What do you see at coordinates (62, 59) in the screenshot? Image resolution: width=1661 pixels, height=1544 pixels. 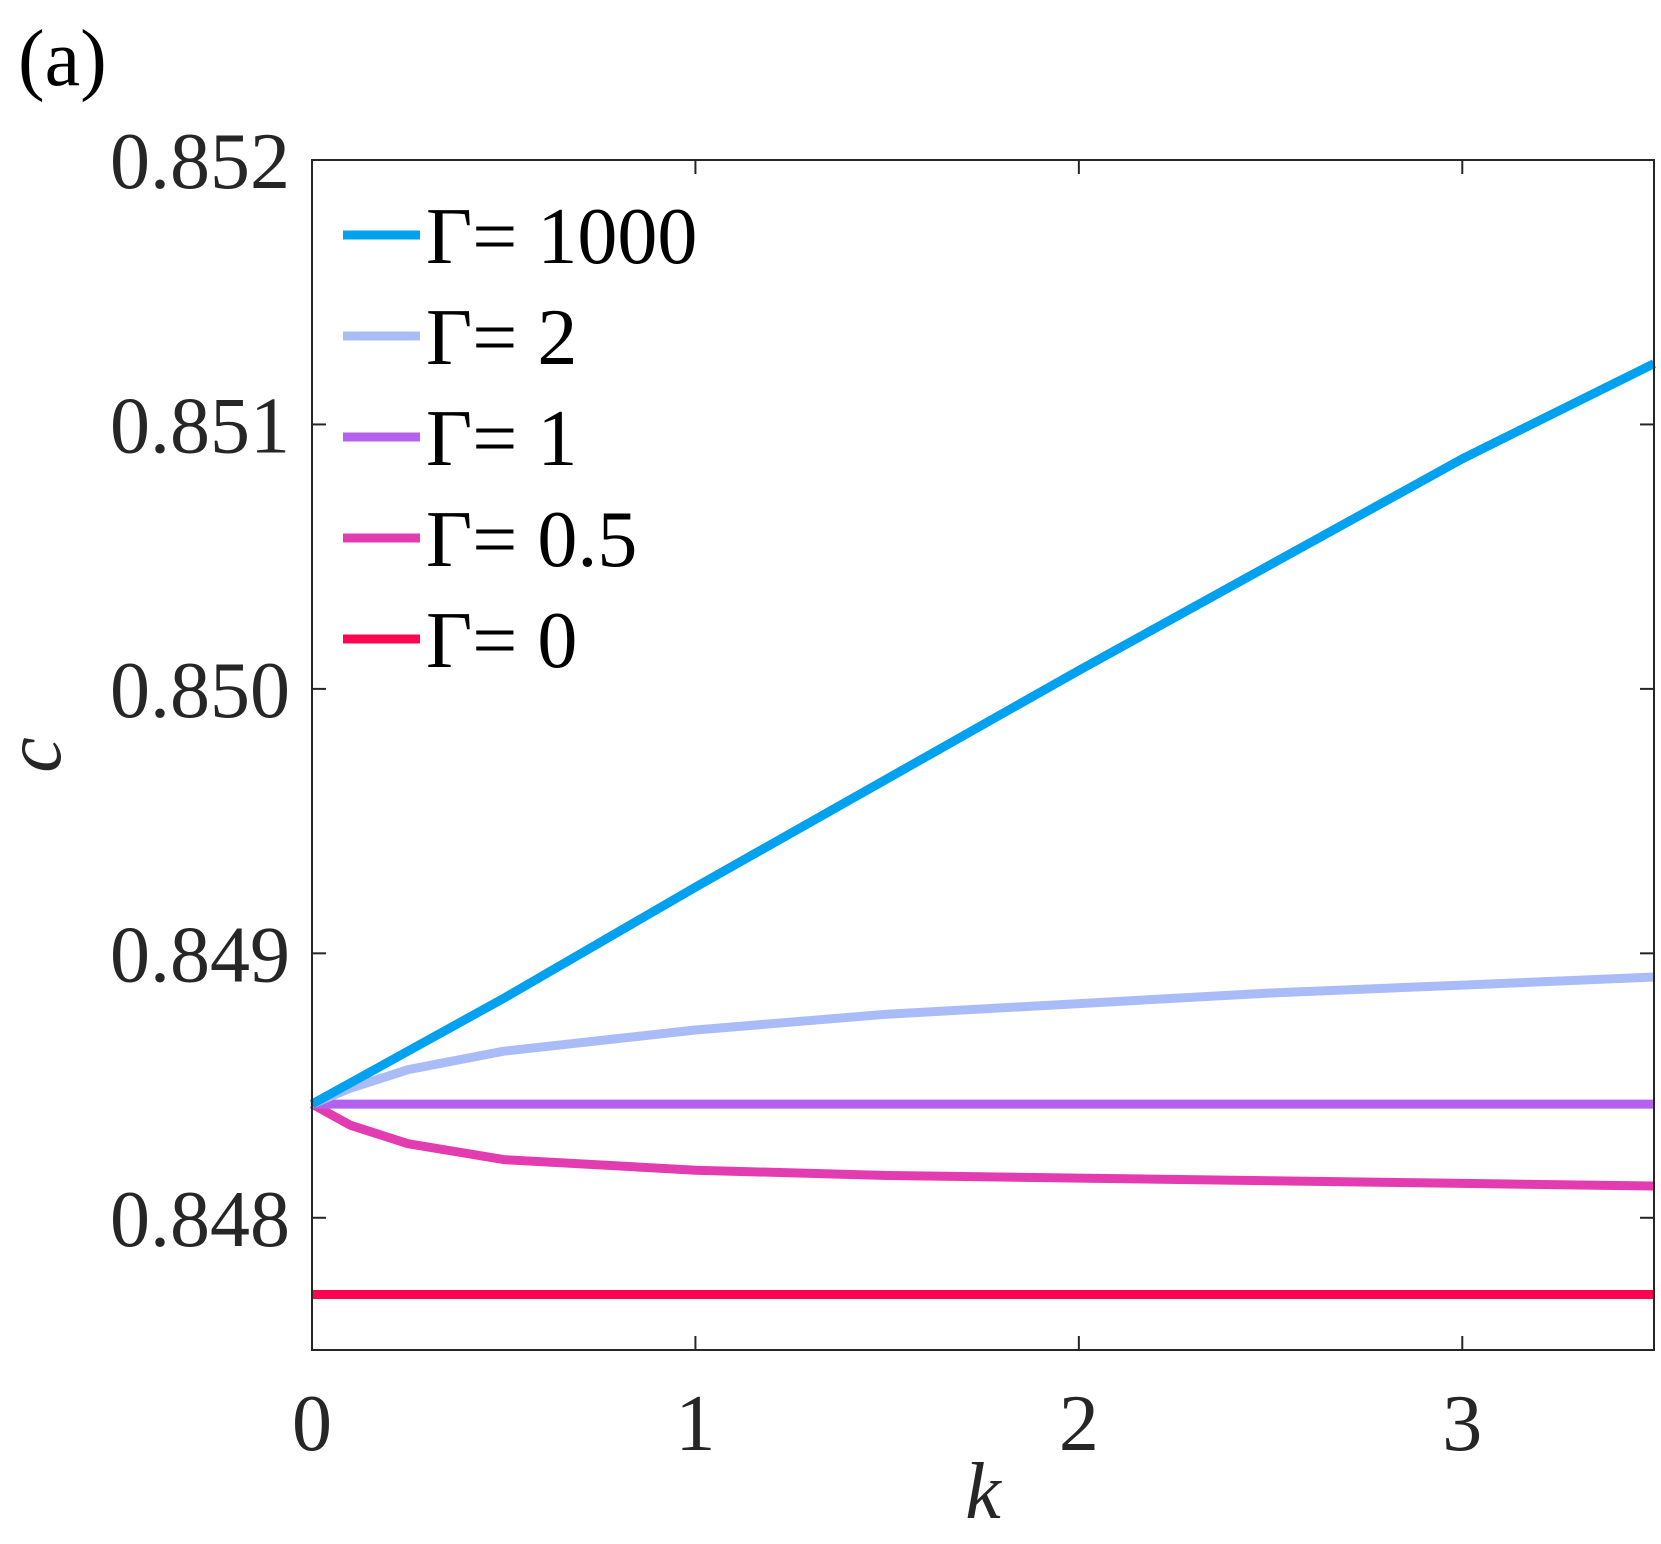 I see `panel-label: (a)` at bounding box center [62, 59].